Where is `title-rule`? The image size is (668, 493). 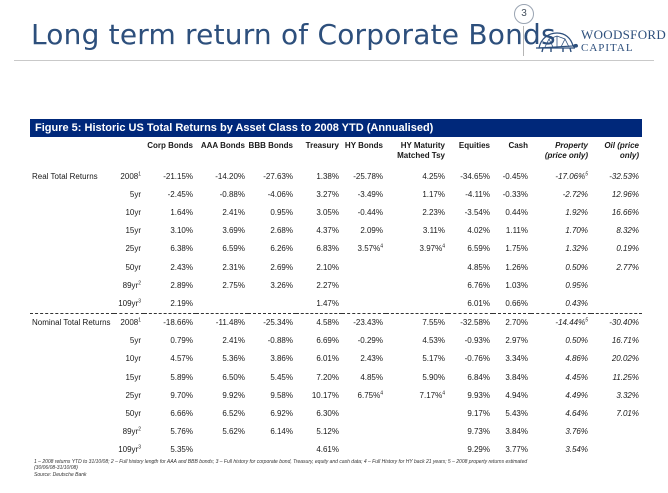 title-rule is located at coordinates (334, 60).